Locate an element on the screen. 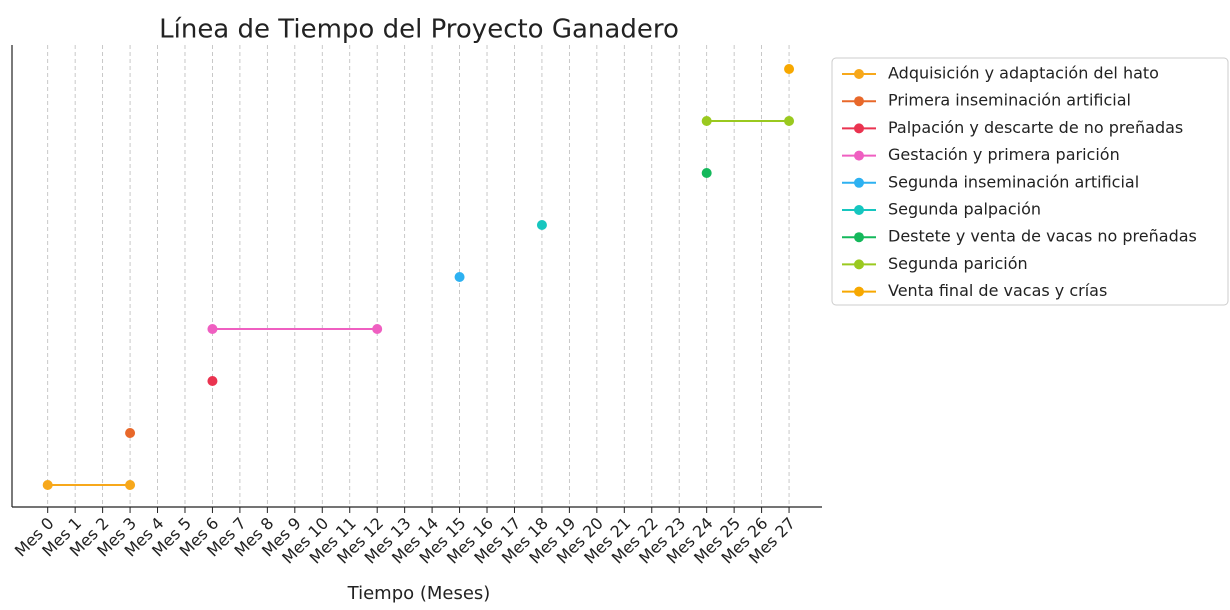 The height and width of the screenshot is (610, 1230). legend-label: Venta final de vacas y crías is located at coordinates (997, 290).